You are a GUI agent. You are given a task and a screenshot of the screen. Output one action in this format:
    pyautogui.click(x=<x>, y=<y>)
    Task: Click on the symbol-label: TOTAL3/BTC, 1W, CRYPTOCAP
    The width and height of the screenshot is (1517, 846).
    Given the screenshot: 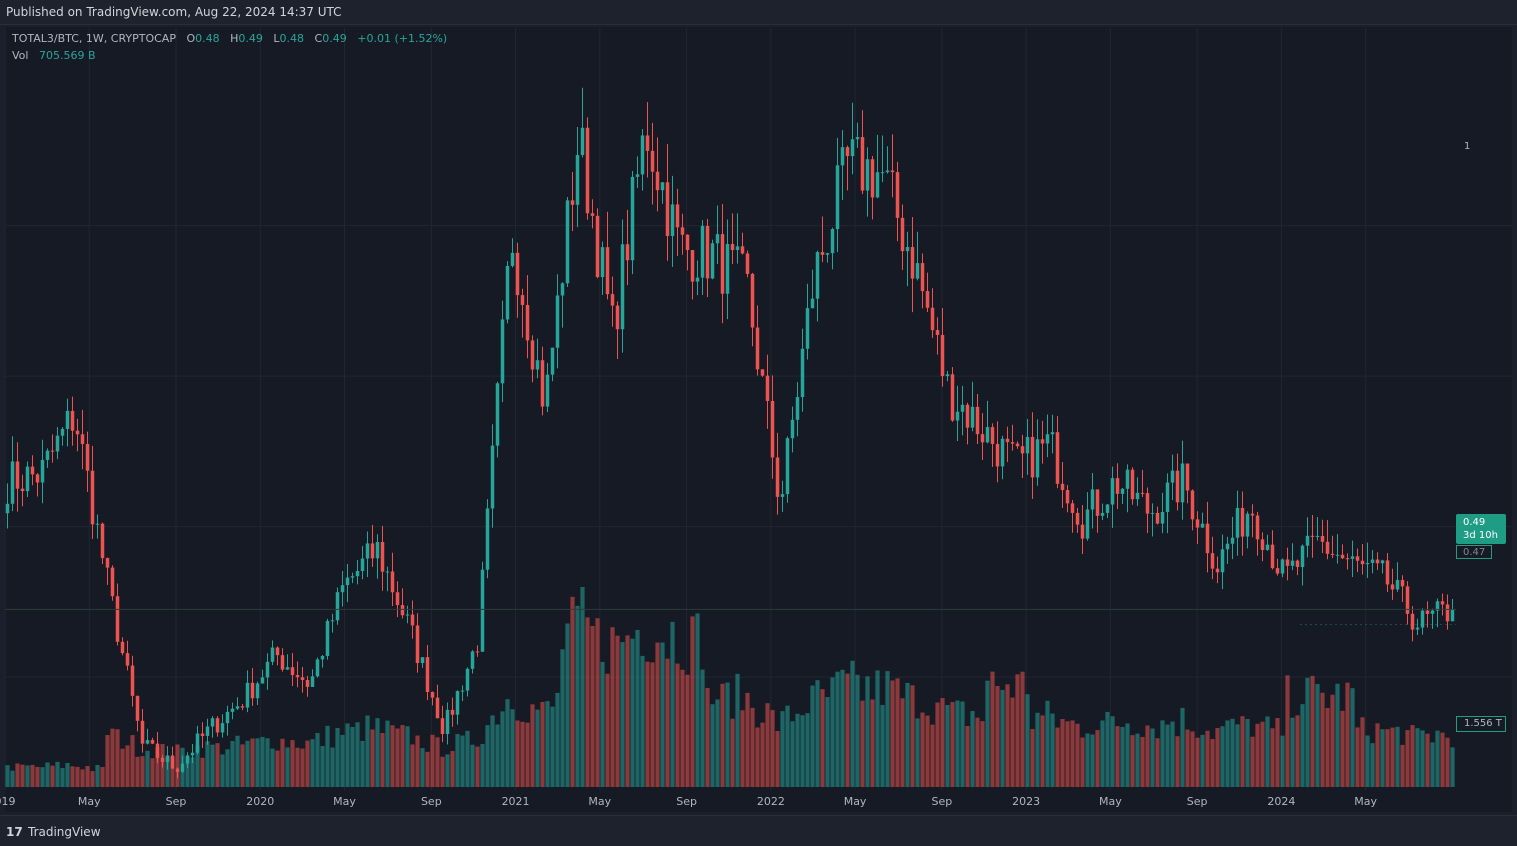 What is the action you would take?
    pyautogui.click(x=94, y=38)
    